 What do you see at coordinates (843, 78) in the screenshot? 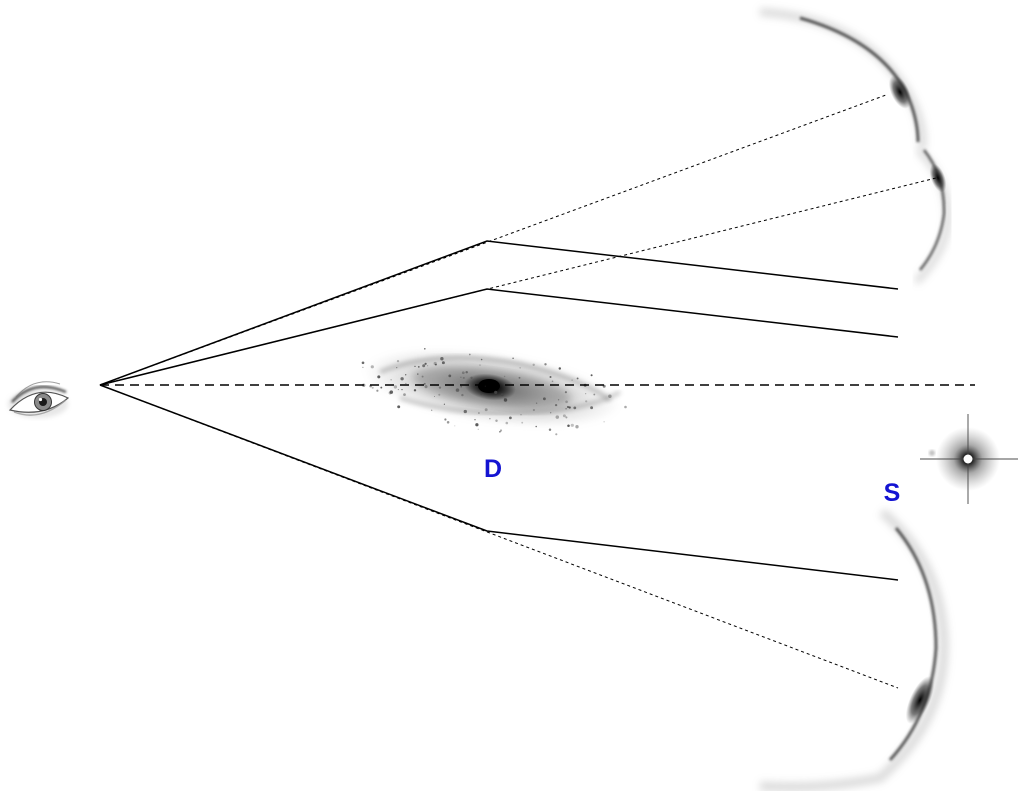
I see `lensed-arc-upper` at bounding box center [843, 78].